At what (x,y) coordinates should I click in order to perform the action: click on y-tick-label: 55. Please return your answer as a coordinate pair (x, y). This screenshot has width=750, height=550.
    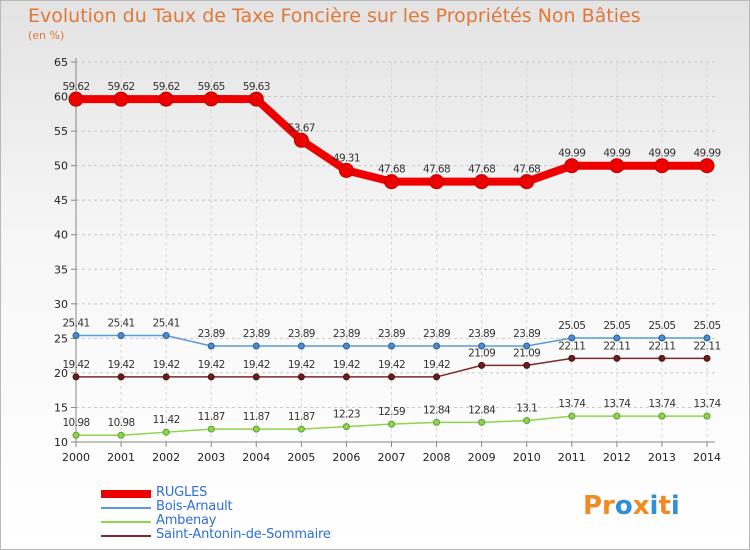
    Looking at the image, I should click on (61, 131).